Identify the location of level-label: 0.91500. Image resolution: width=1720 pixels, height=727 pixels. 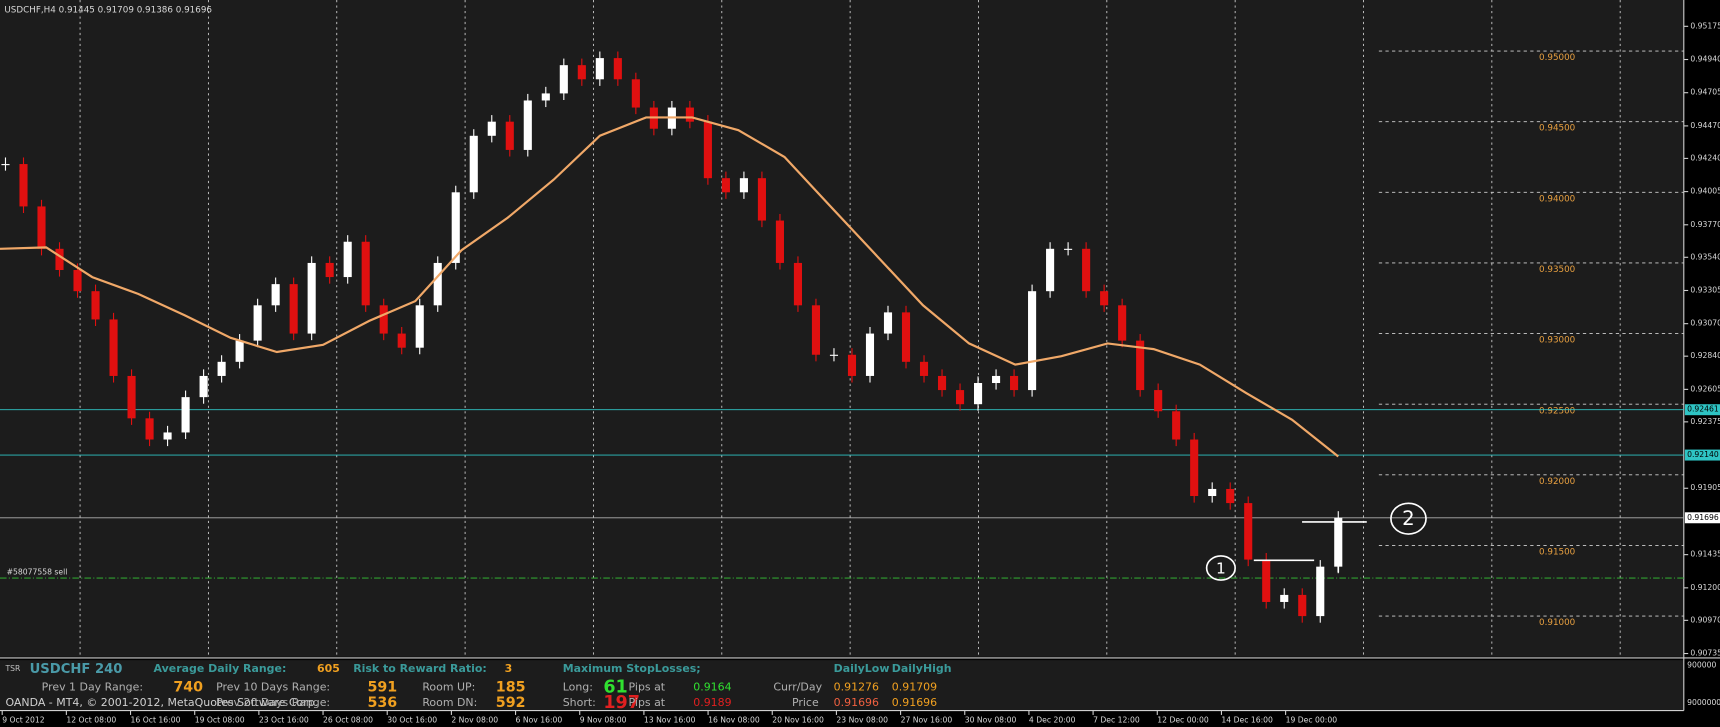
(1557, 553).